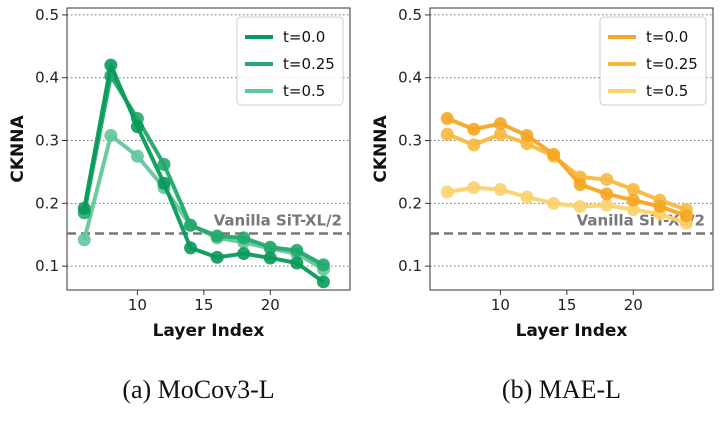 Image resolution: width=720 pixels, height=424 pixels. What do you see at coordinates (198, 389) in the screenshot?
I see `caption: (a) MoCov3-L` at bounding box center [198, 389].